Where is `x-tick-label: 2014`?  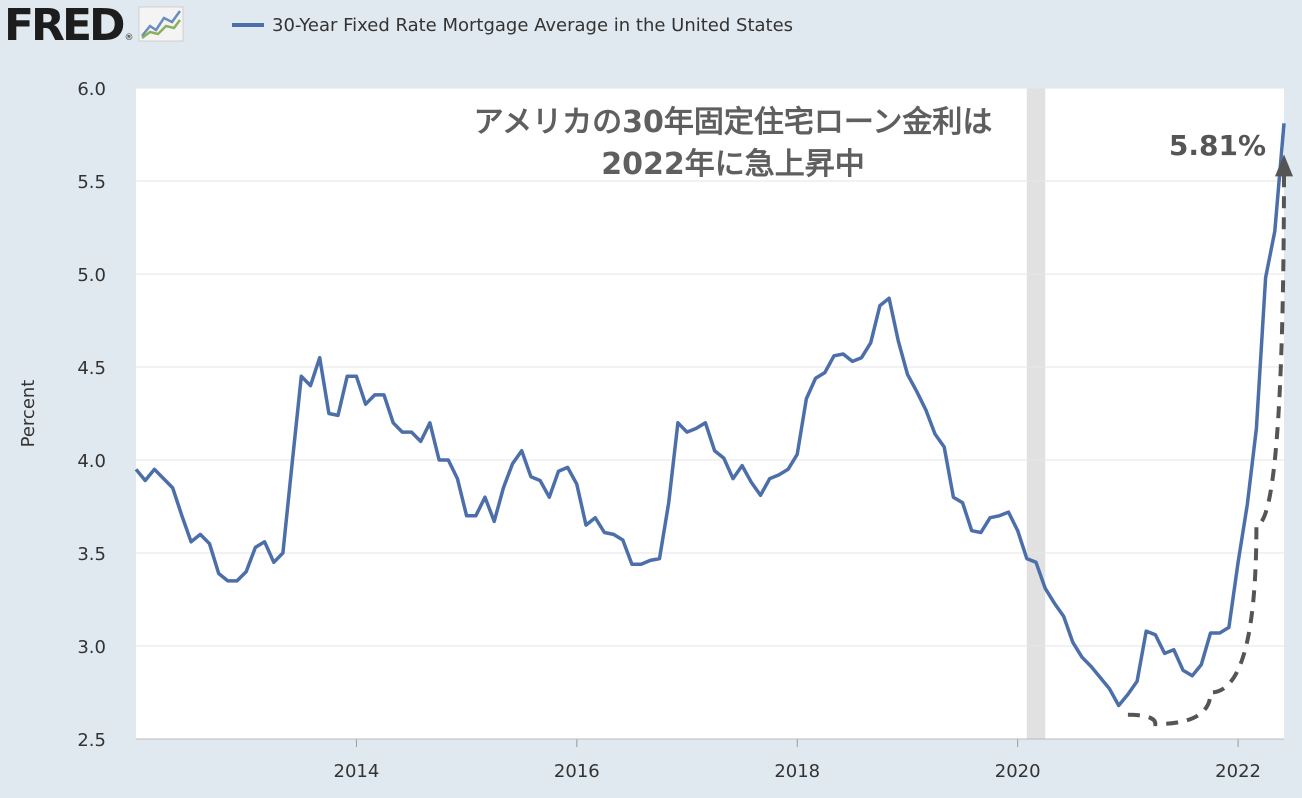 x-tick-label: 2014 is located at coordinates (357, 771).